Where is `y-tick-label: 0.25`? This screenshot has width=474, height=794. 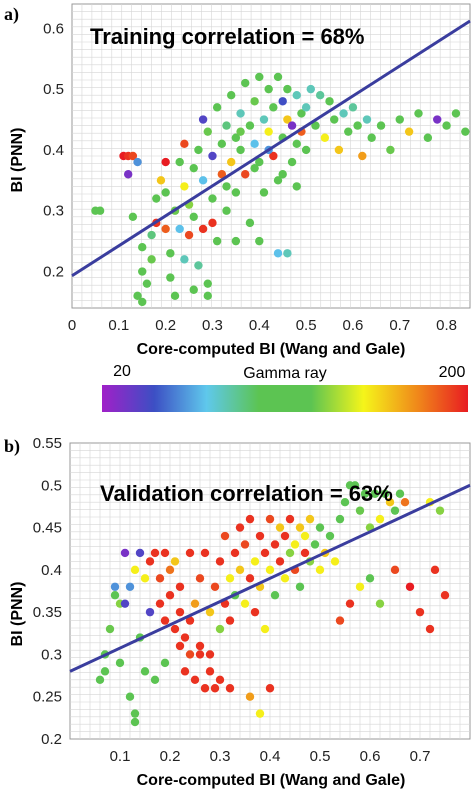
y-tick-label: 0.25 is located at coordinates (47, 697).